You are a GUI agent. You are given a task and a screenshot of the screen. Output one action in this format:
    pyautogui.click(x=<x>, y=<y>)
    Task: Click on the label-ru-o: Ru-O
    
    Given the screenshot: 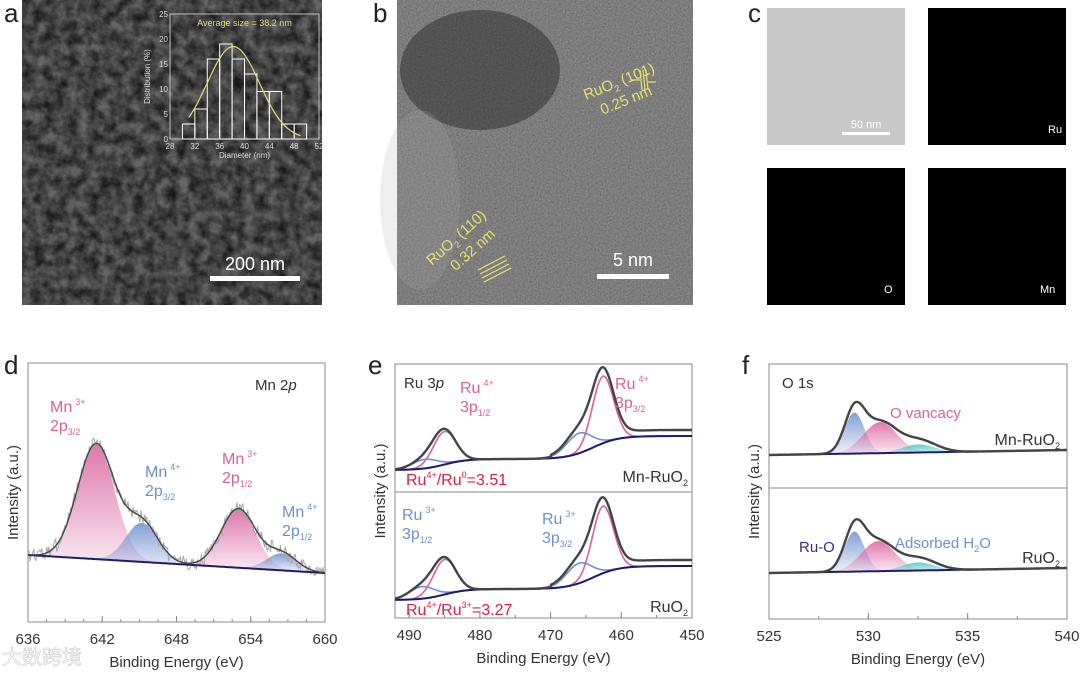 What is the action you would take?
    pyautogui.click(x=817, y=547)
    